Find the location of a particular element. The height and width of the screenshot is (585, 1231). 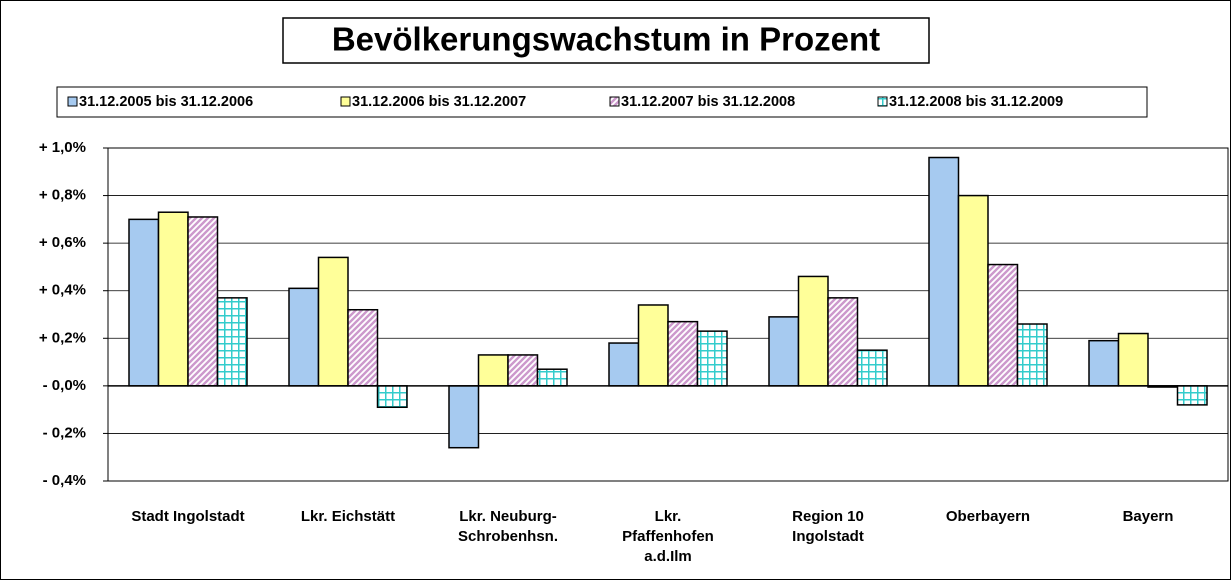

y-tick-label: + 0,4% is located at coordinates (62, 290).